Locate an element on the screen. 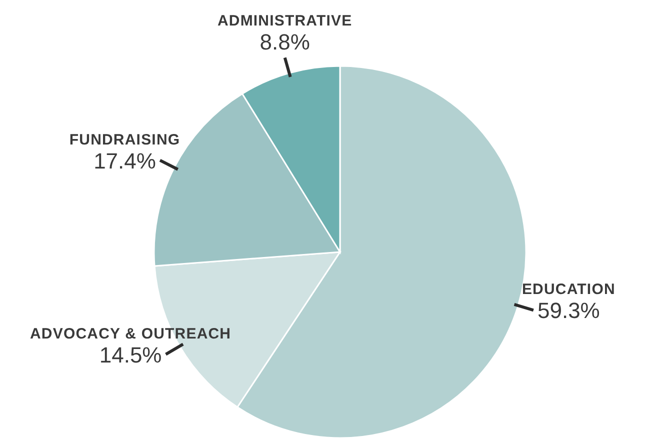  slice-label: ADVOCACY & OUTREACH is located at coordinates (131, 333).